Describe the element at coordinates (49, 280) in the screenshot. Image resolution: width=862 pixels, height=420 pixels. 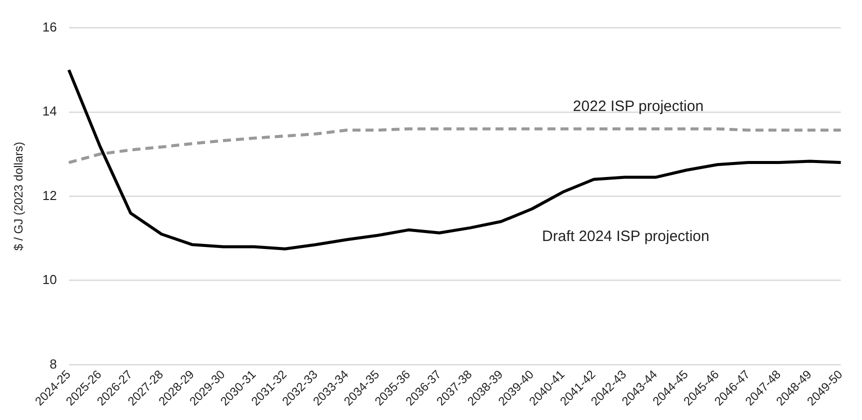
I see `y-tick-label: 10` at that location.